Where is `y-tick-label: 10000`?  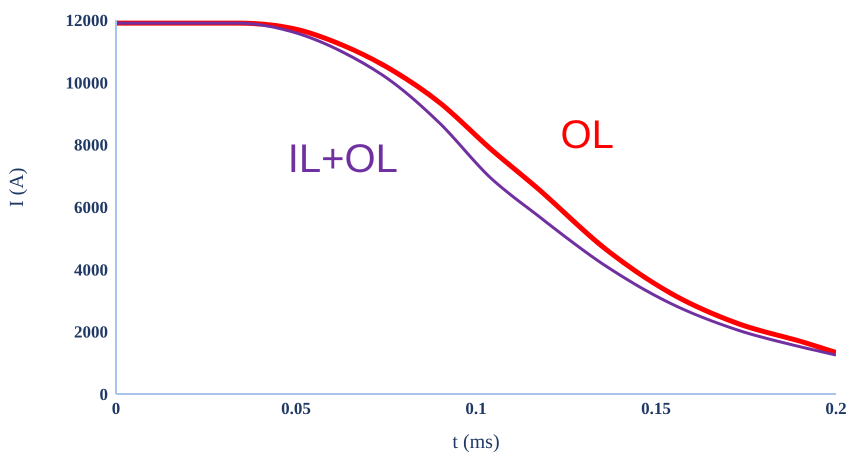 y-tick-label: 10000 is located at coordinates (87, 82).